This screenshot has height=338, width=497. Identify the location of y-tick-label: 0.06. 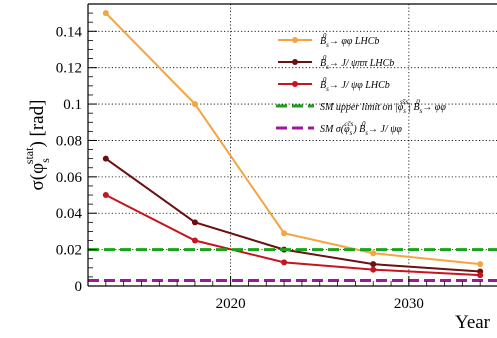
(69, 178).